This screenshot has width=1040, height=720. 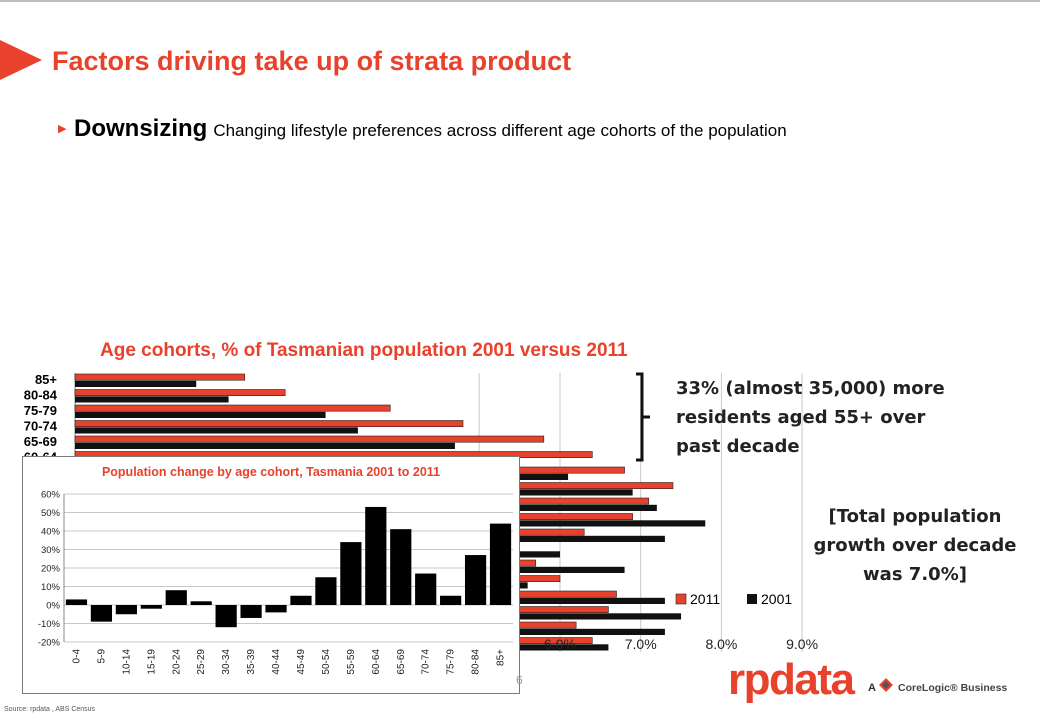 I want to click on inset-xtick: 55-59, so click(x=351, y=662).